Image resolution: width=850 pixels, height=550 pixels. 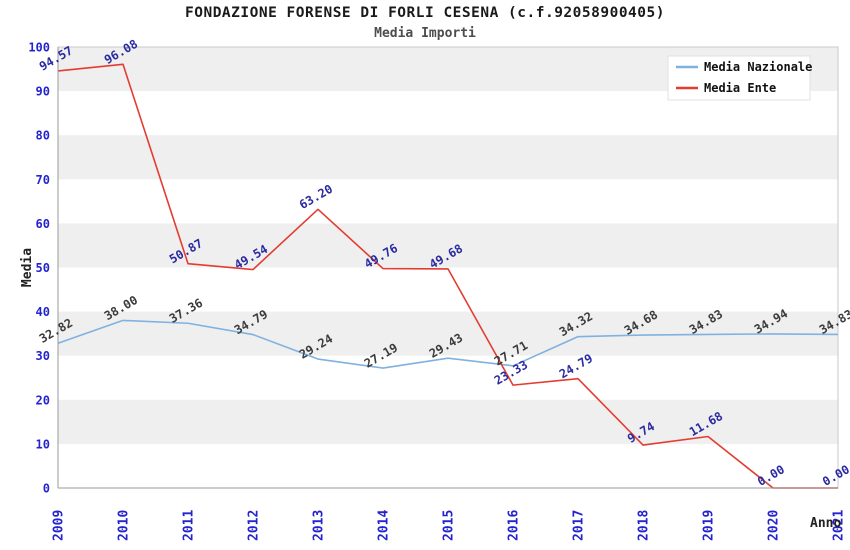 I want to click on series-line-media-nazionale, so click(x=448, y=344).